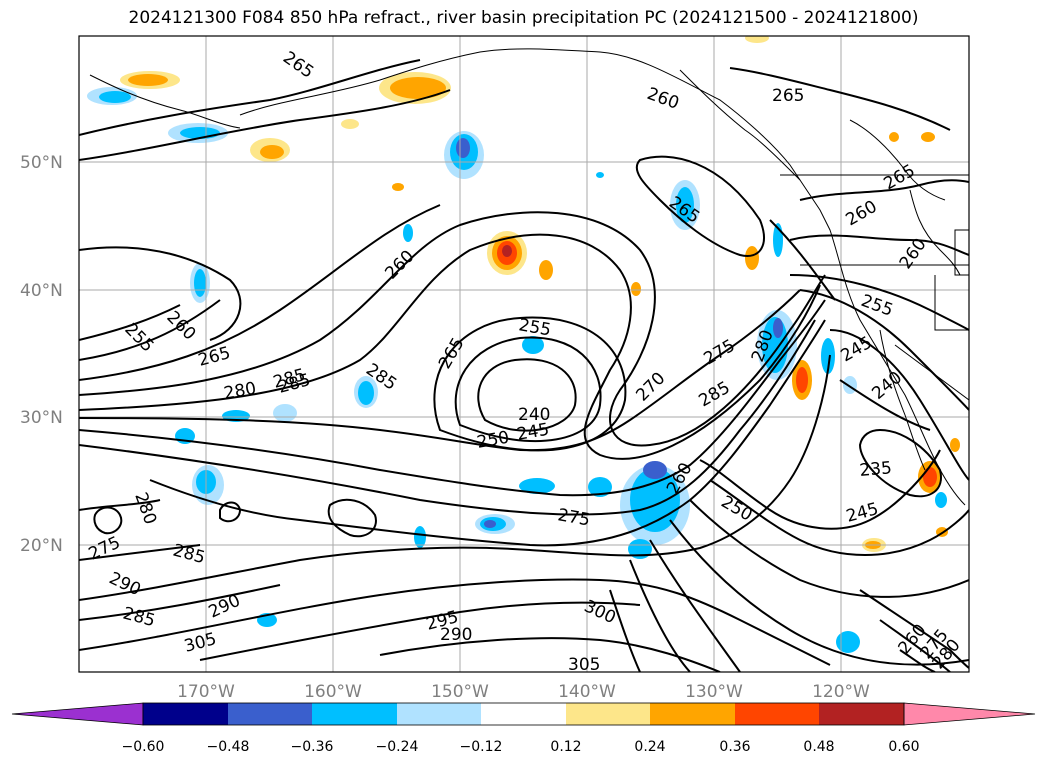 The image size is (1047, 765). What do you see at coordinates (903, 747) in the screenshot?
I see `colorbar-tick: 0.60` at bounding box center [903, 747].